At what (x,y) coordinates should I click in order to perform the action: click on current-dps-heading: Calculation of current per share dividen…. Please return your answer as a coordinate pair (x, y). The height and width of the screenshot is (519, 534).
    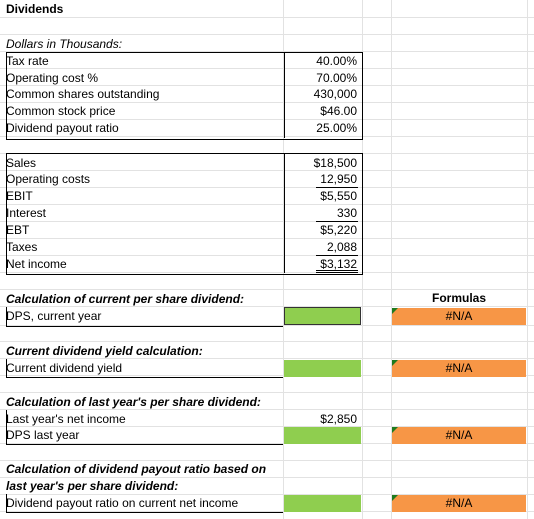
    Looking at the image, I should click on (125, 299).